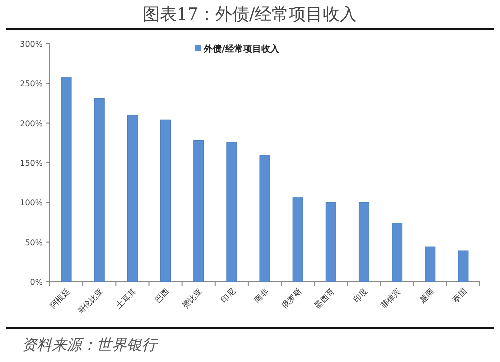 Image resolution: width=500 pixels, height=362 pixels. What do you see at coordinates (37, 282) in the screenshot?
I see `y-tick-label: 0%` at bounding box center [37, 282].